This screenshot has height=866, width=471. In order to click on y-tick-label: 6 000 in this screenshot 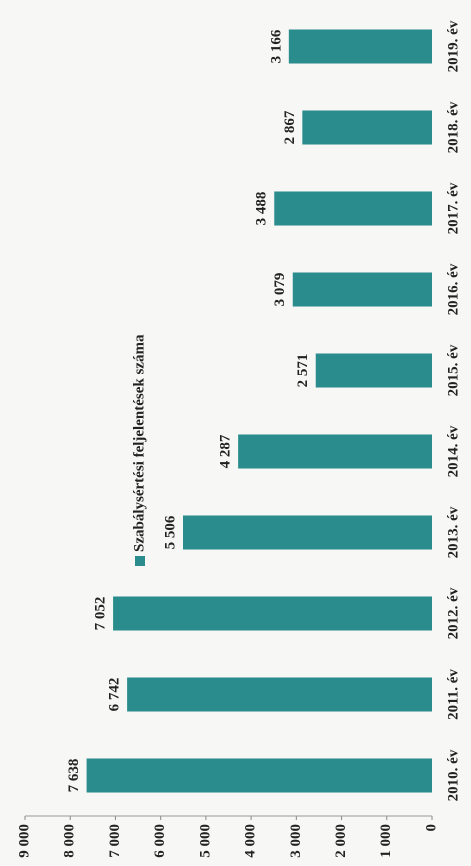, I will do `click(160, 841)`.